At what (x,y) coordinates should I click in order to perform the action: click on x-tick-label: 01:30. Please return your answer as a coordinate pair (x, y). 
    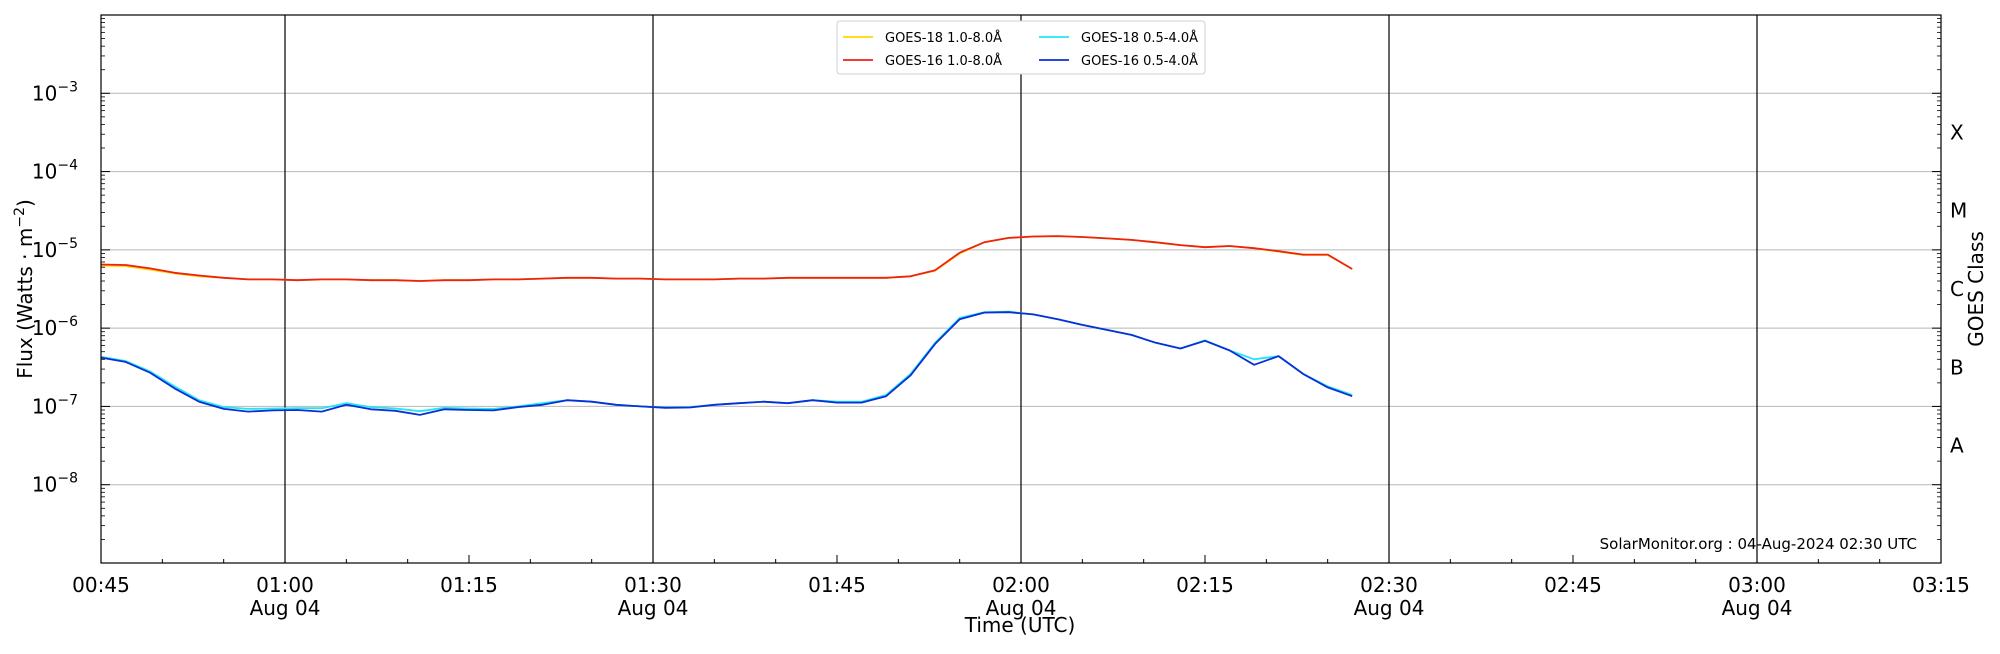
    Looking at the image, I should click on (653, 585).